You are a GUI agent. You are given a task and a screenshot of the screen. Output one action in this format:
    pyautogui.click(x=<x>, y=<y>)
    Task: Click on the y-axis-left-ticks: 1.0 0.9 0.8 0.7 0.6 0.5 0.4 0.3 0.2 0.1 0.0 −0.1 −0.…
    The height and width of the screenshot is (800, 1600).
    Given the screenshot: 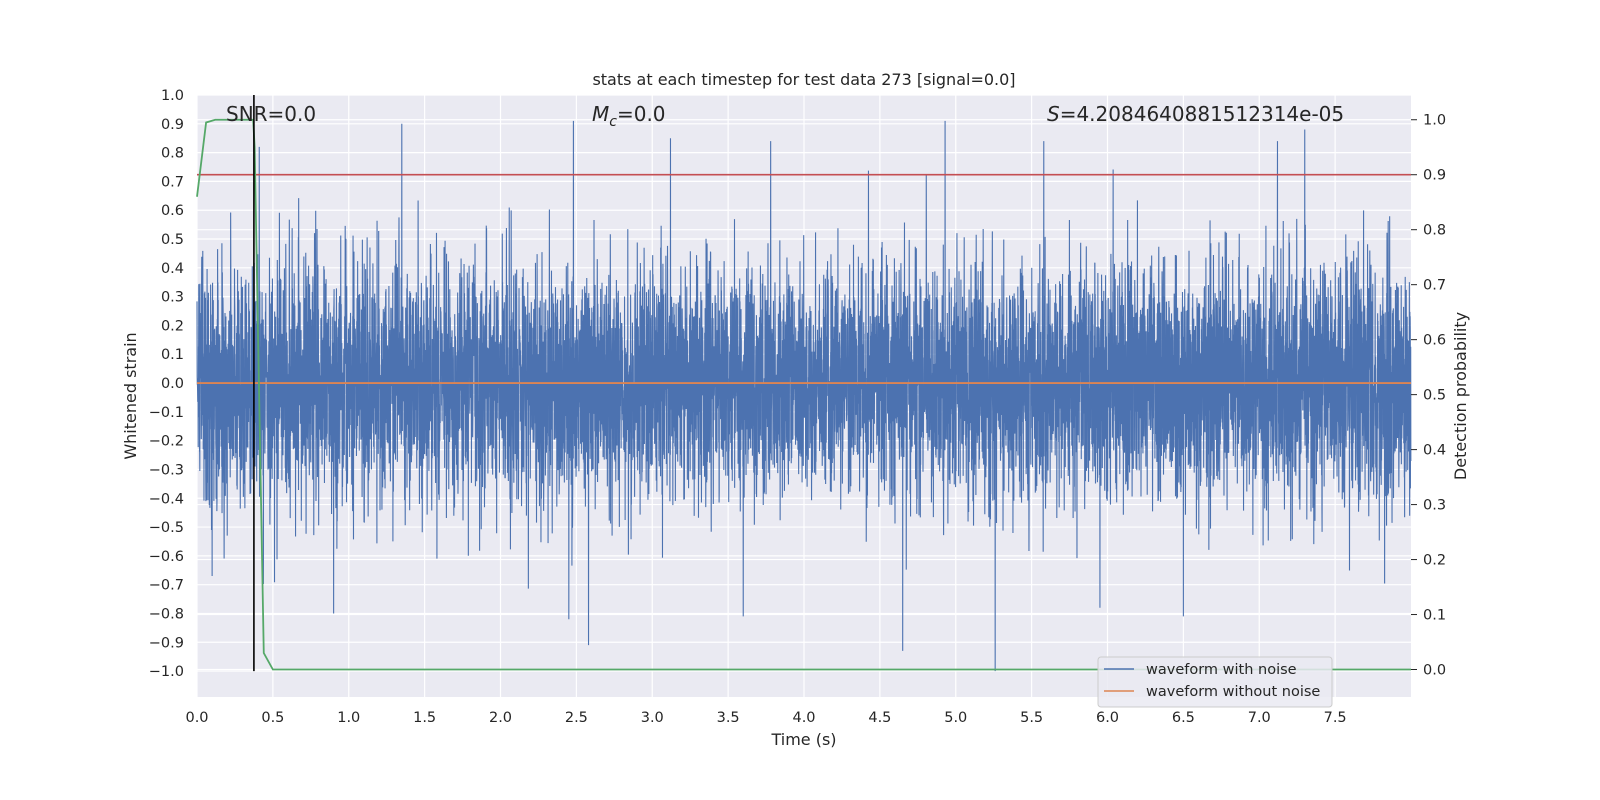 What is the action you would take?
    pyautogui.click(x=166, y=384)
    